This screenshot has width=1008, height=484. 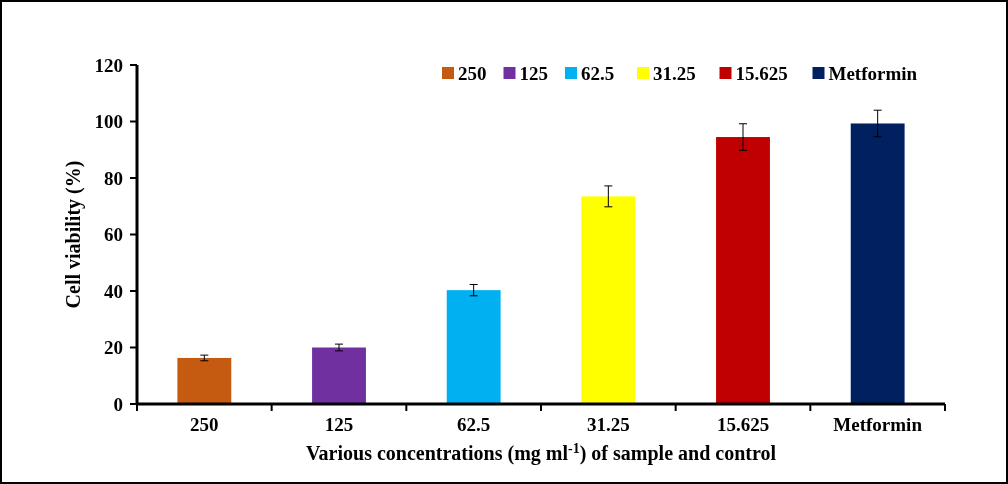 What do you see at coordinates (113, 348) in the screenshot?
I see `y-tick-label: 20` at bounding box center [113, 348].